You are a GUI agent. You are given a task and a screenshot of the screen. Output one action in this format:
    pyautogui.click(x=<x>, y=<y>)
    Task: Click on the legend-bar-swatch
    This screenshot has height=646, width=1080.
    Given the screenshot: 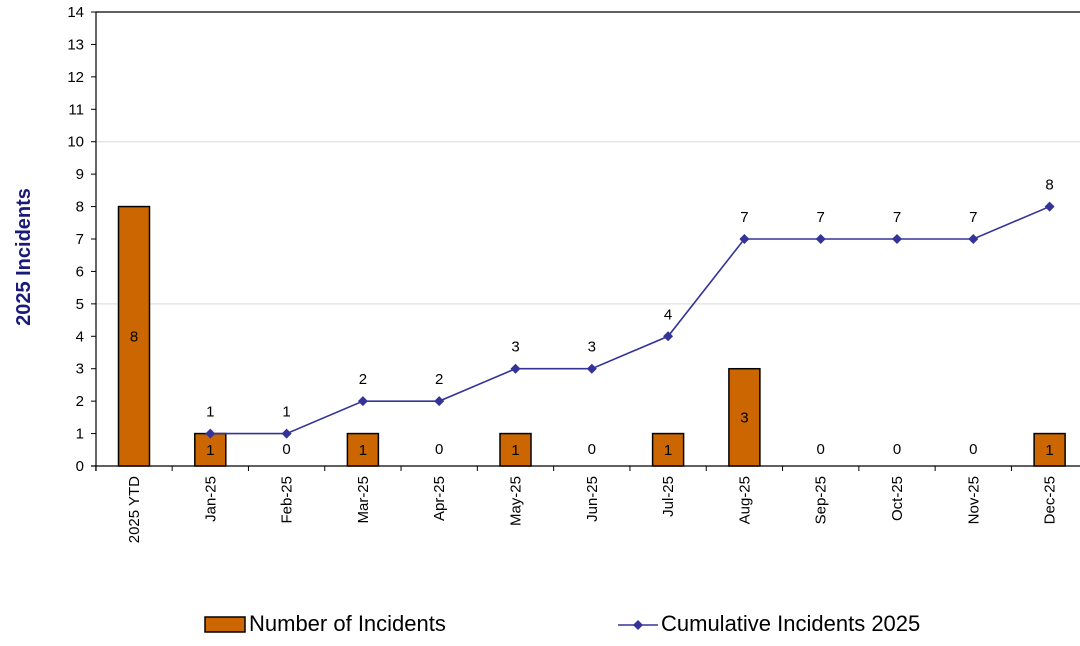 What is the action you would take?
    pyautogui.click(x=225, y=624)
    